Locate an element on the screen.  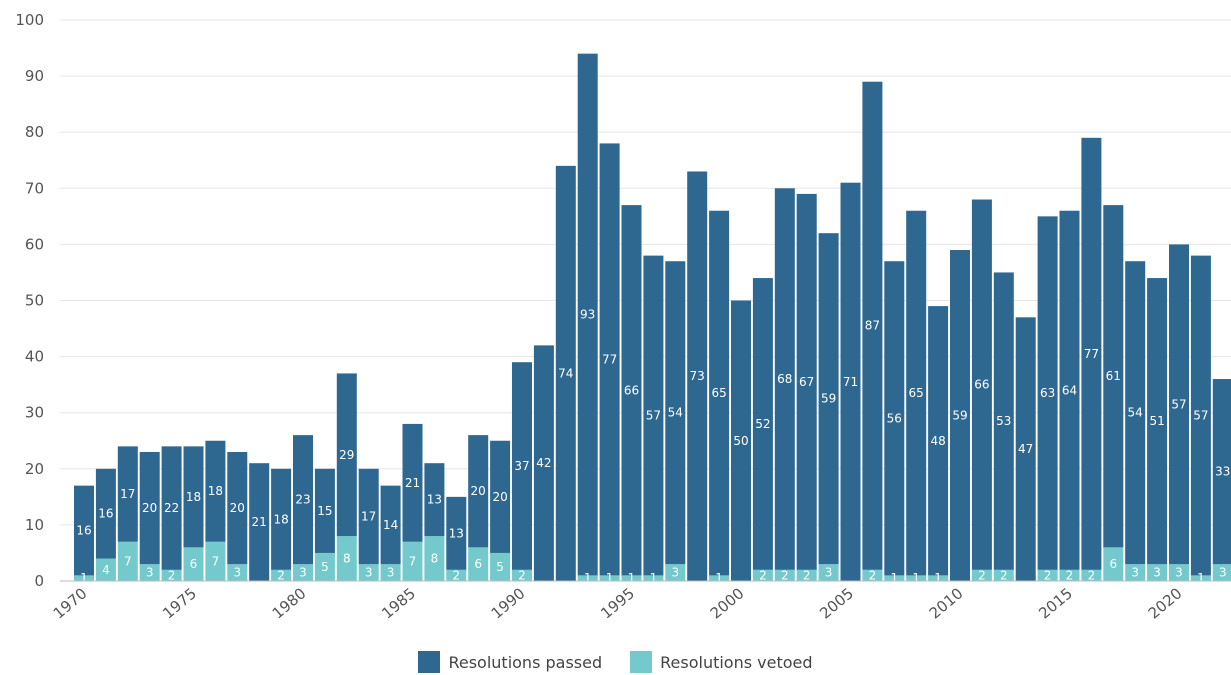
data-label-vetoed: 5 is located at coordinates (325, 567).